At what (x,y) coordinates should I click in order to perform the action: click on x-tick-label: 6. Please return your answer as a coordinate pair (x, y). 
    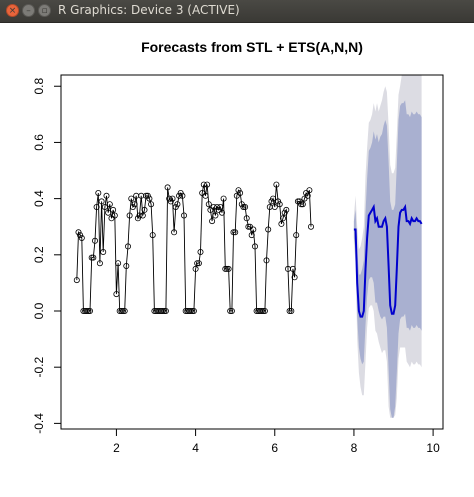
    Looking at the image, I should click on (274, 448).